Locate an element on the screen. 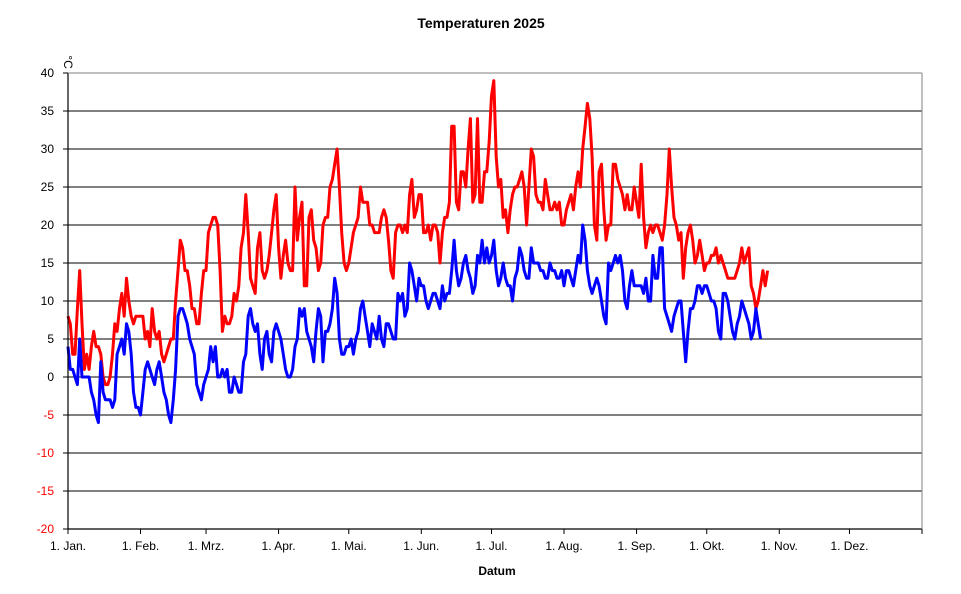  y-tick-label: 25 is located at coordinates (48, 187).